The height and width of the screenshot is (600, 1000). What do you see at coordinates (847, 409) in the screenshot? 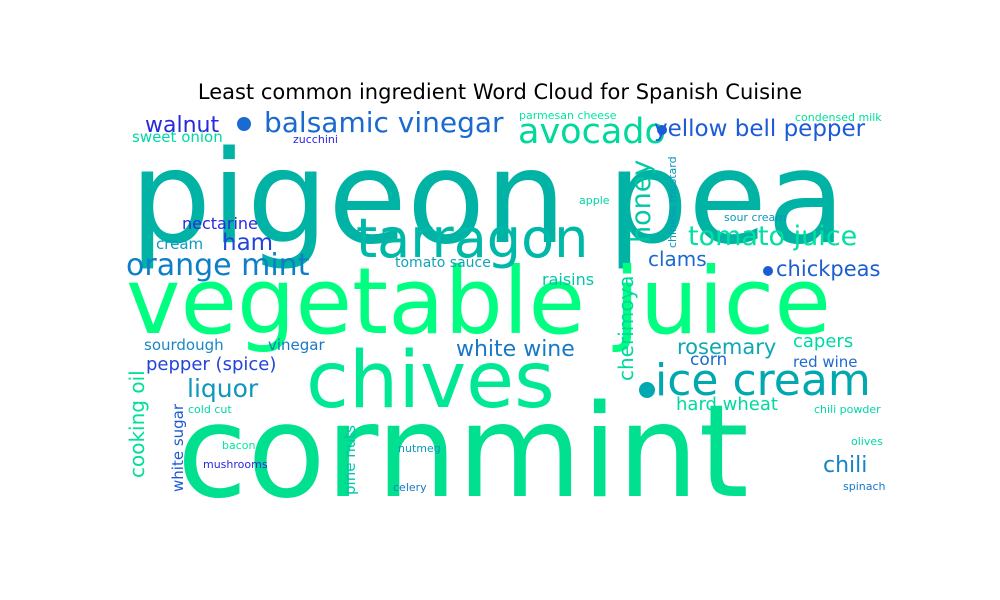
I see `word-chili-powder: chili powder` at bounding box center [847, 409].